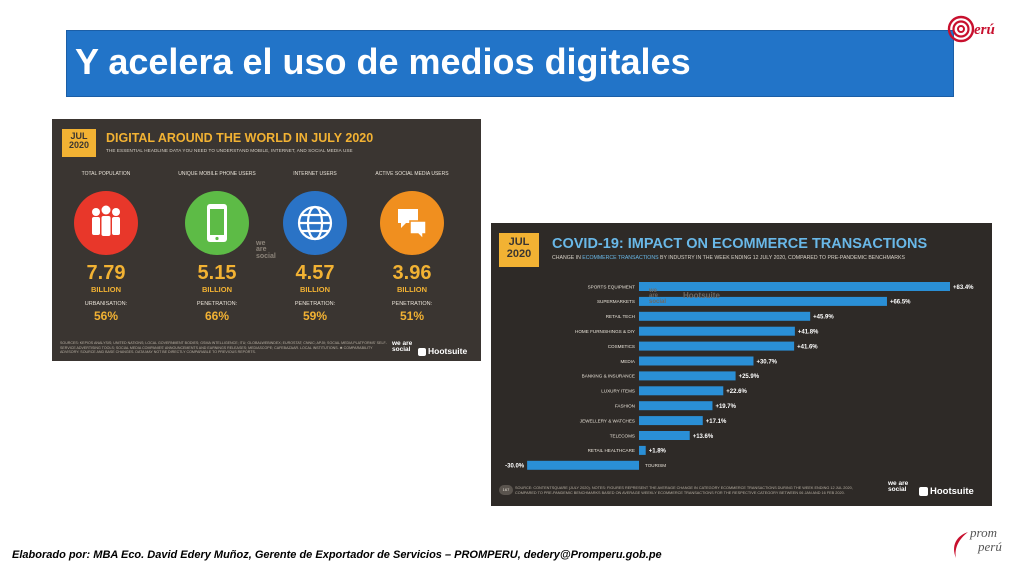 The height and width of the screenshot is (576, 1024). I want to click on stat-sub-value: 66%, so click(217, 316).